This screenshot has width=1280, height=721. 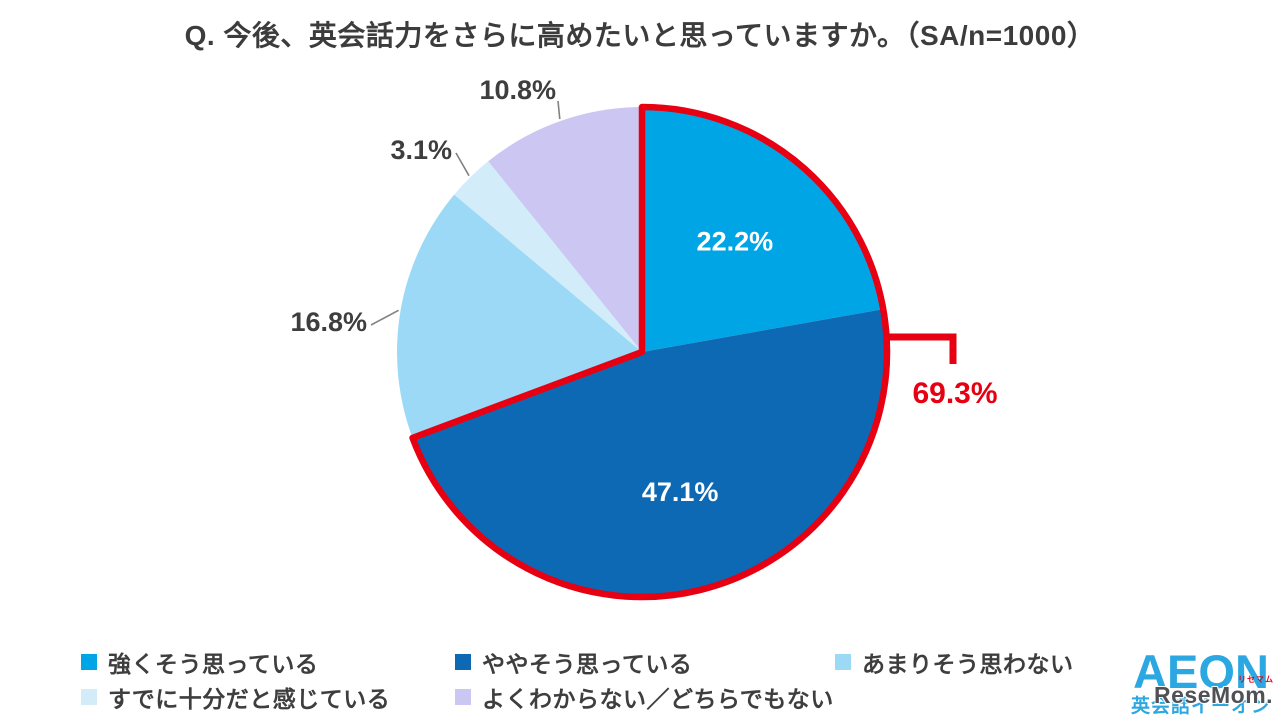 What do you see at coordinates (1256, 679) in the screenshot?
I see `resemom-ruby-label: リセマム` at bounding box center [1256, 679].